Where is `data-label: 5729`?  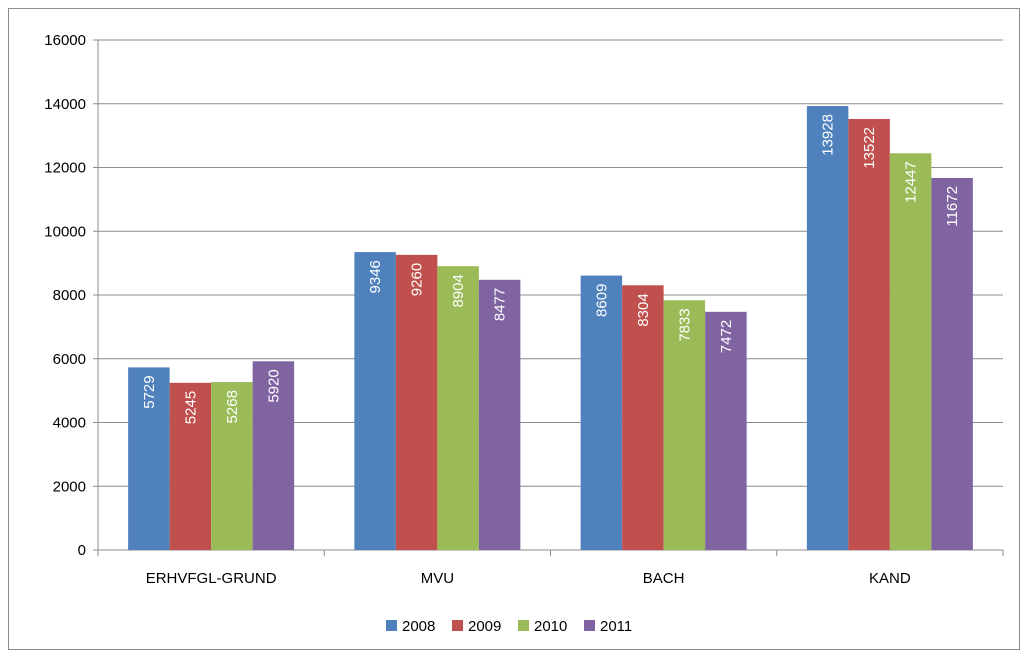 data-label: 5729 is located at coordinates (149, 391).